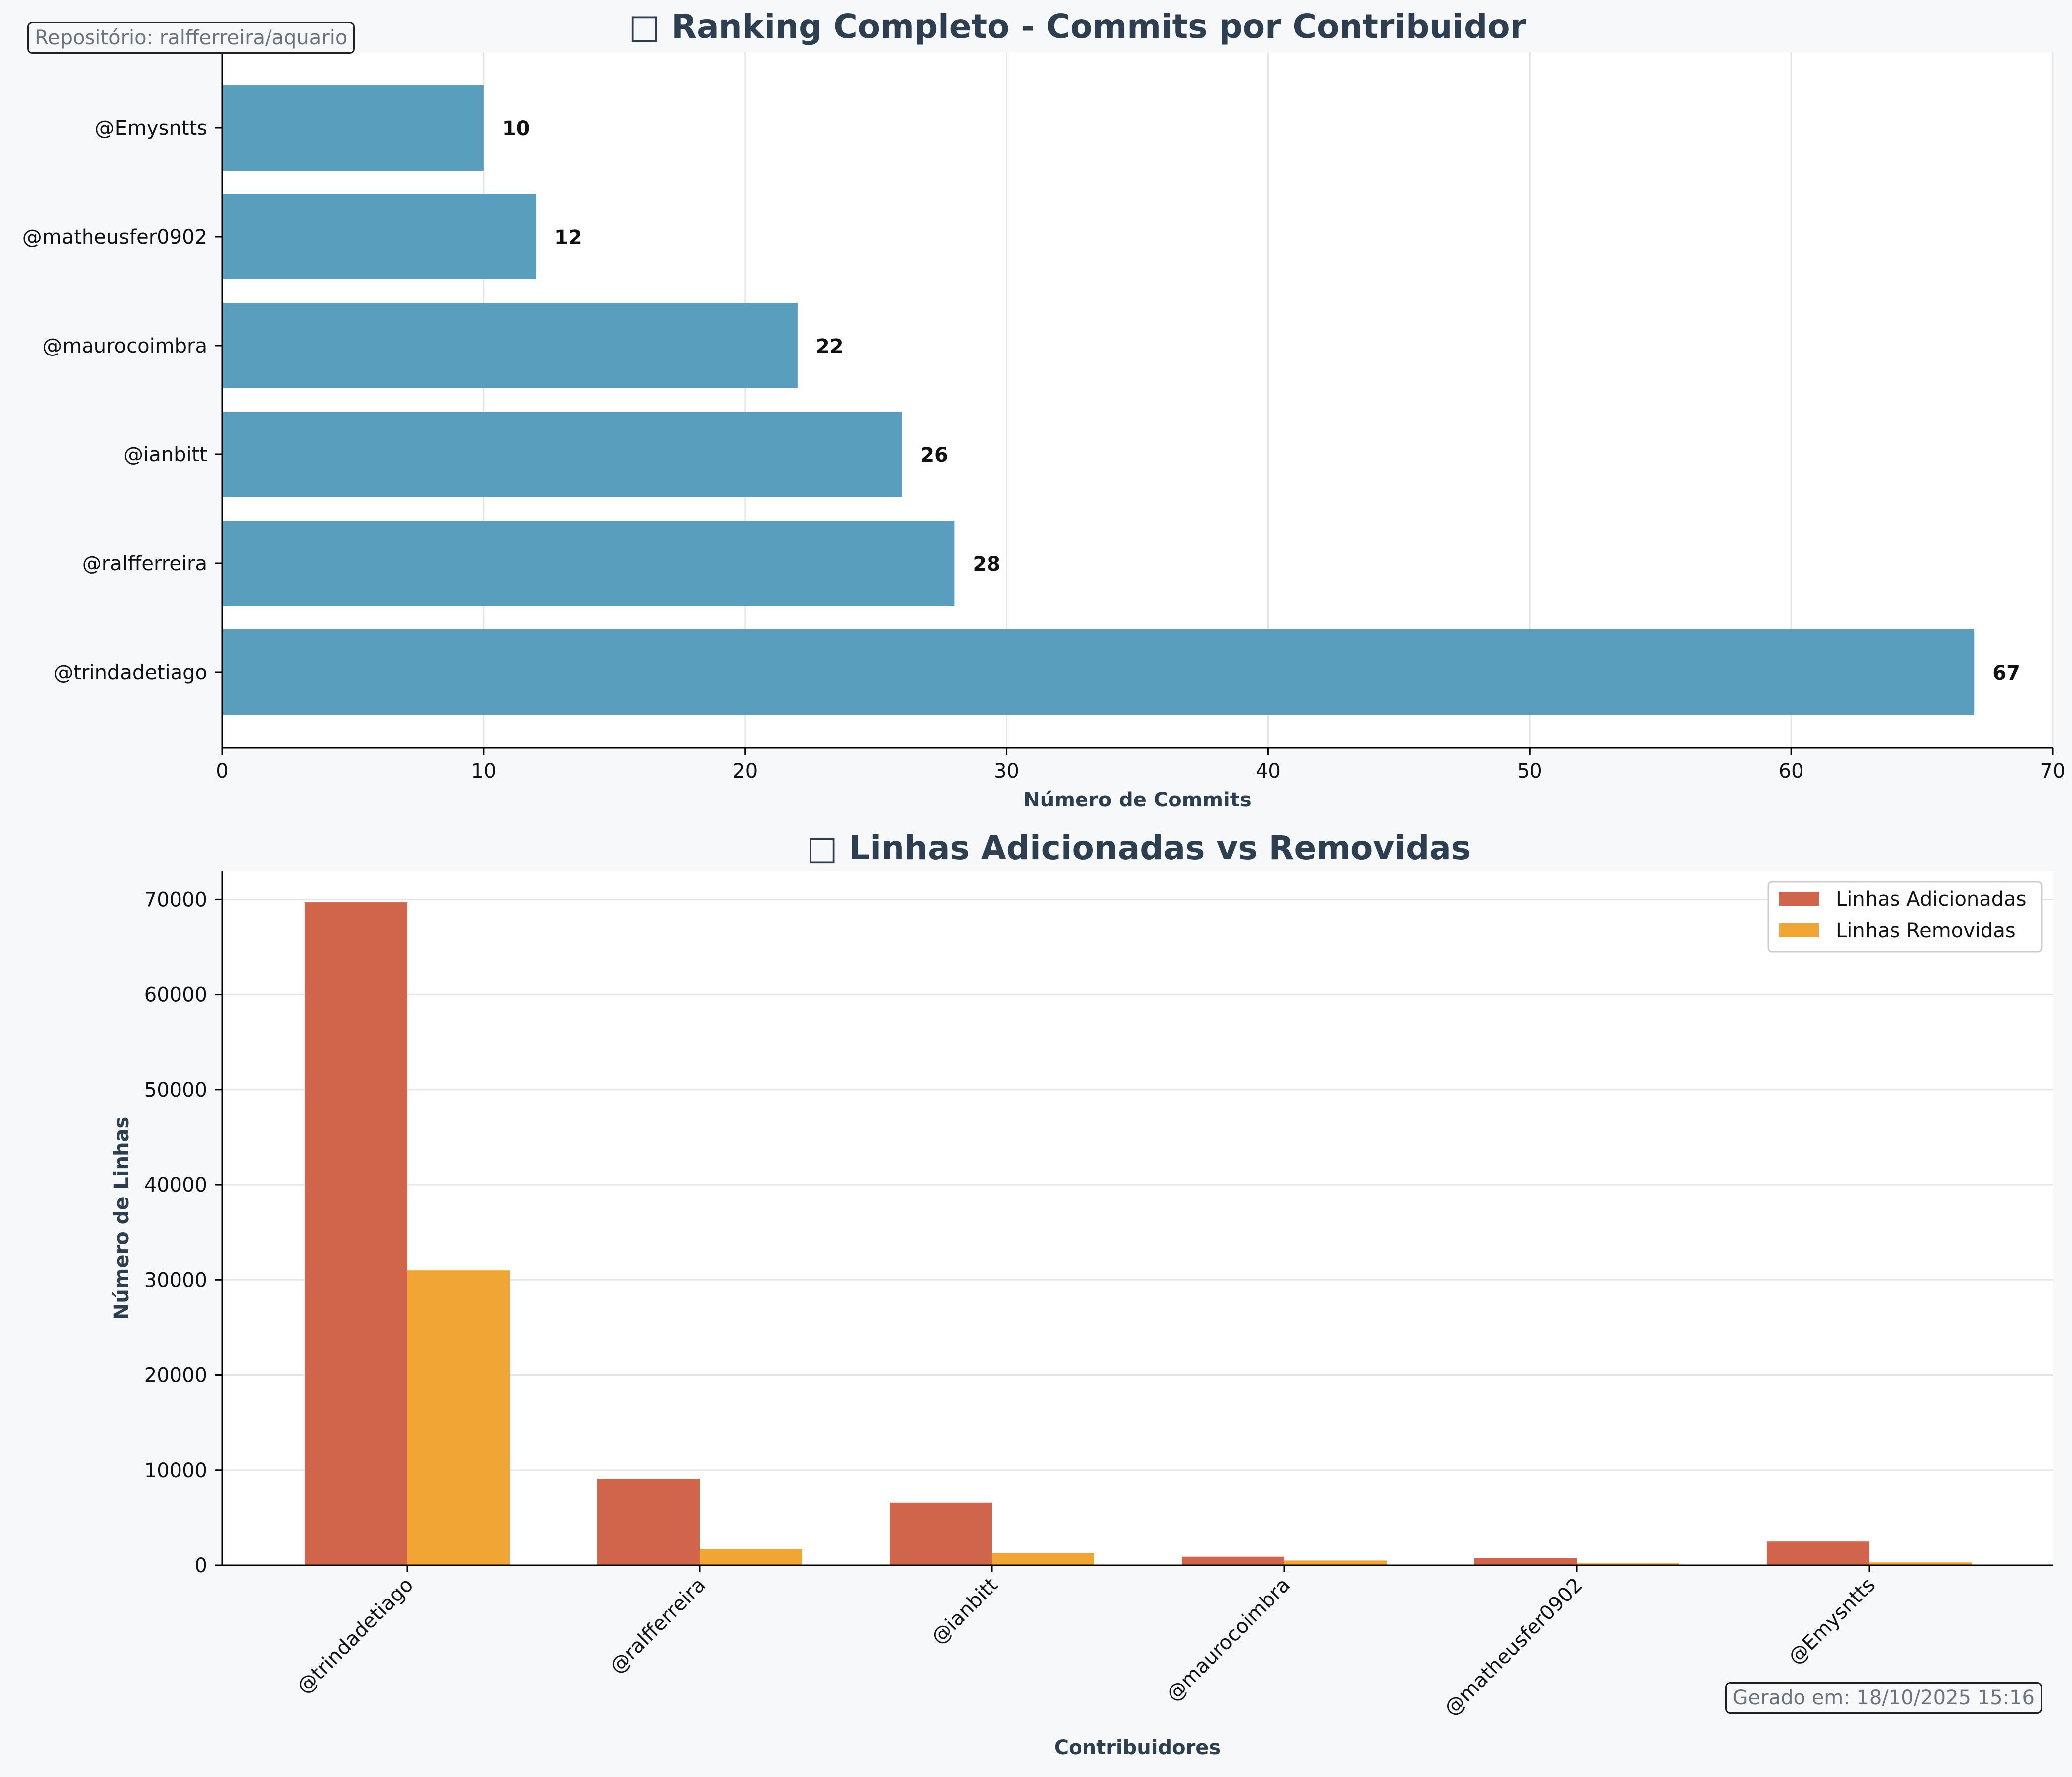  I want to click on title-text: Linhas Adicionadas vs Removidas, so click(1160, 848).